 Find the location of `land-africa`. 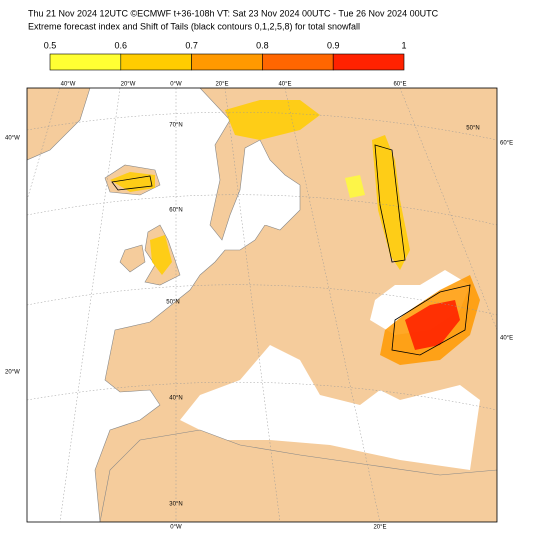

land-africa is located at coordinates (298, 475).